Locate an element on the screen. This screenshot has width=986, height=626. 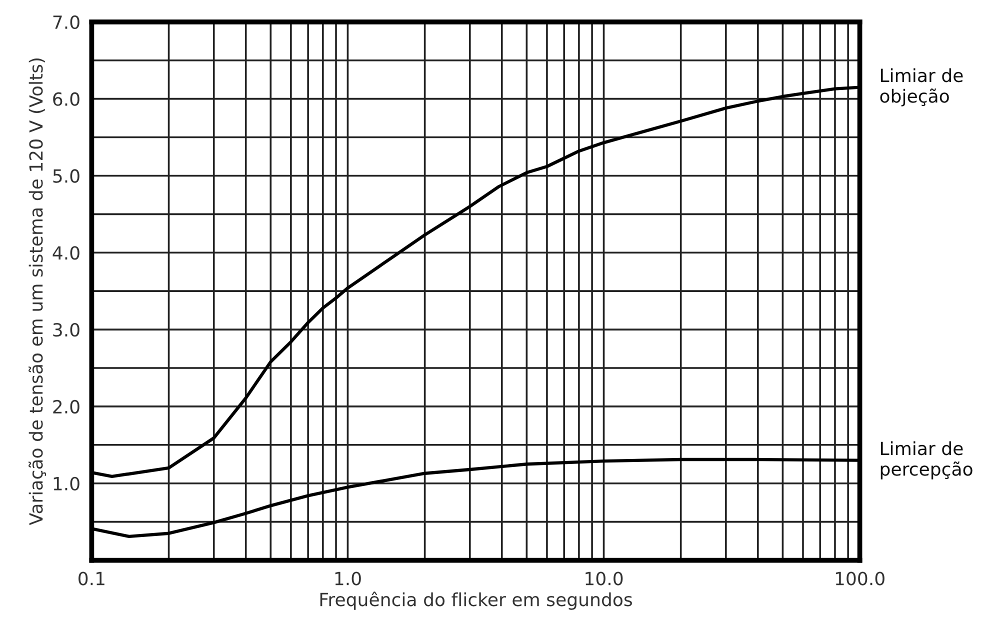
y-tick-label: 6.0 is located at coordinates (66, 99).